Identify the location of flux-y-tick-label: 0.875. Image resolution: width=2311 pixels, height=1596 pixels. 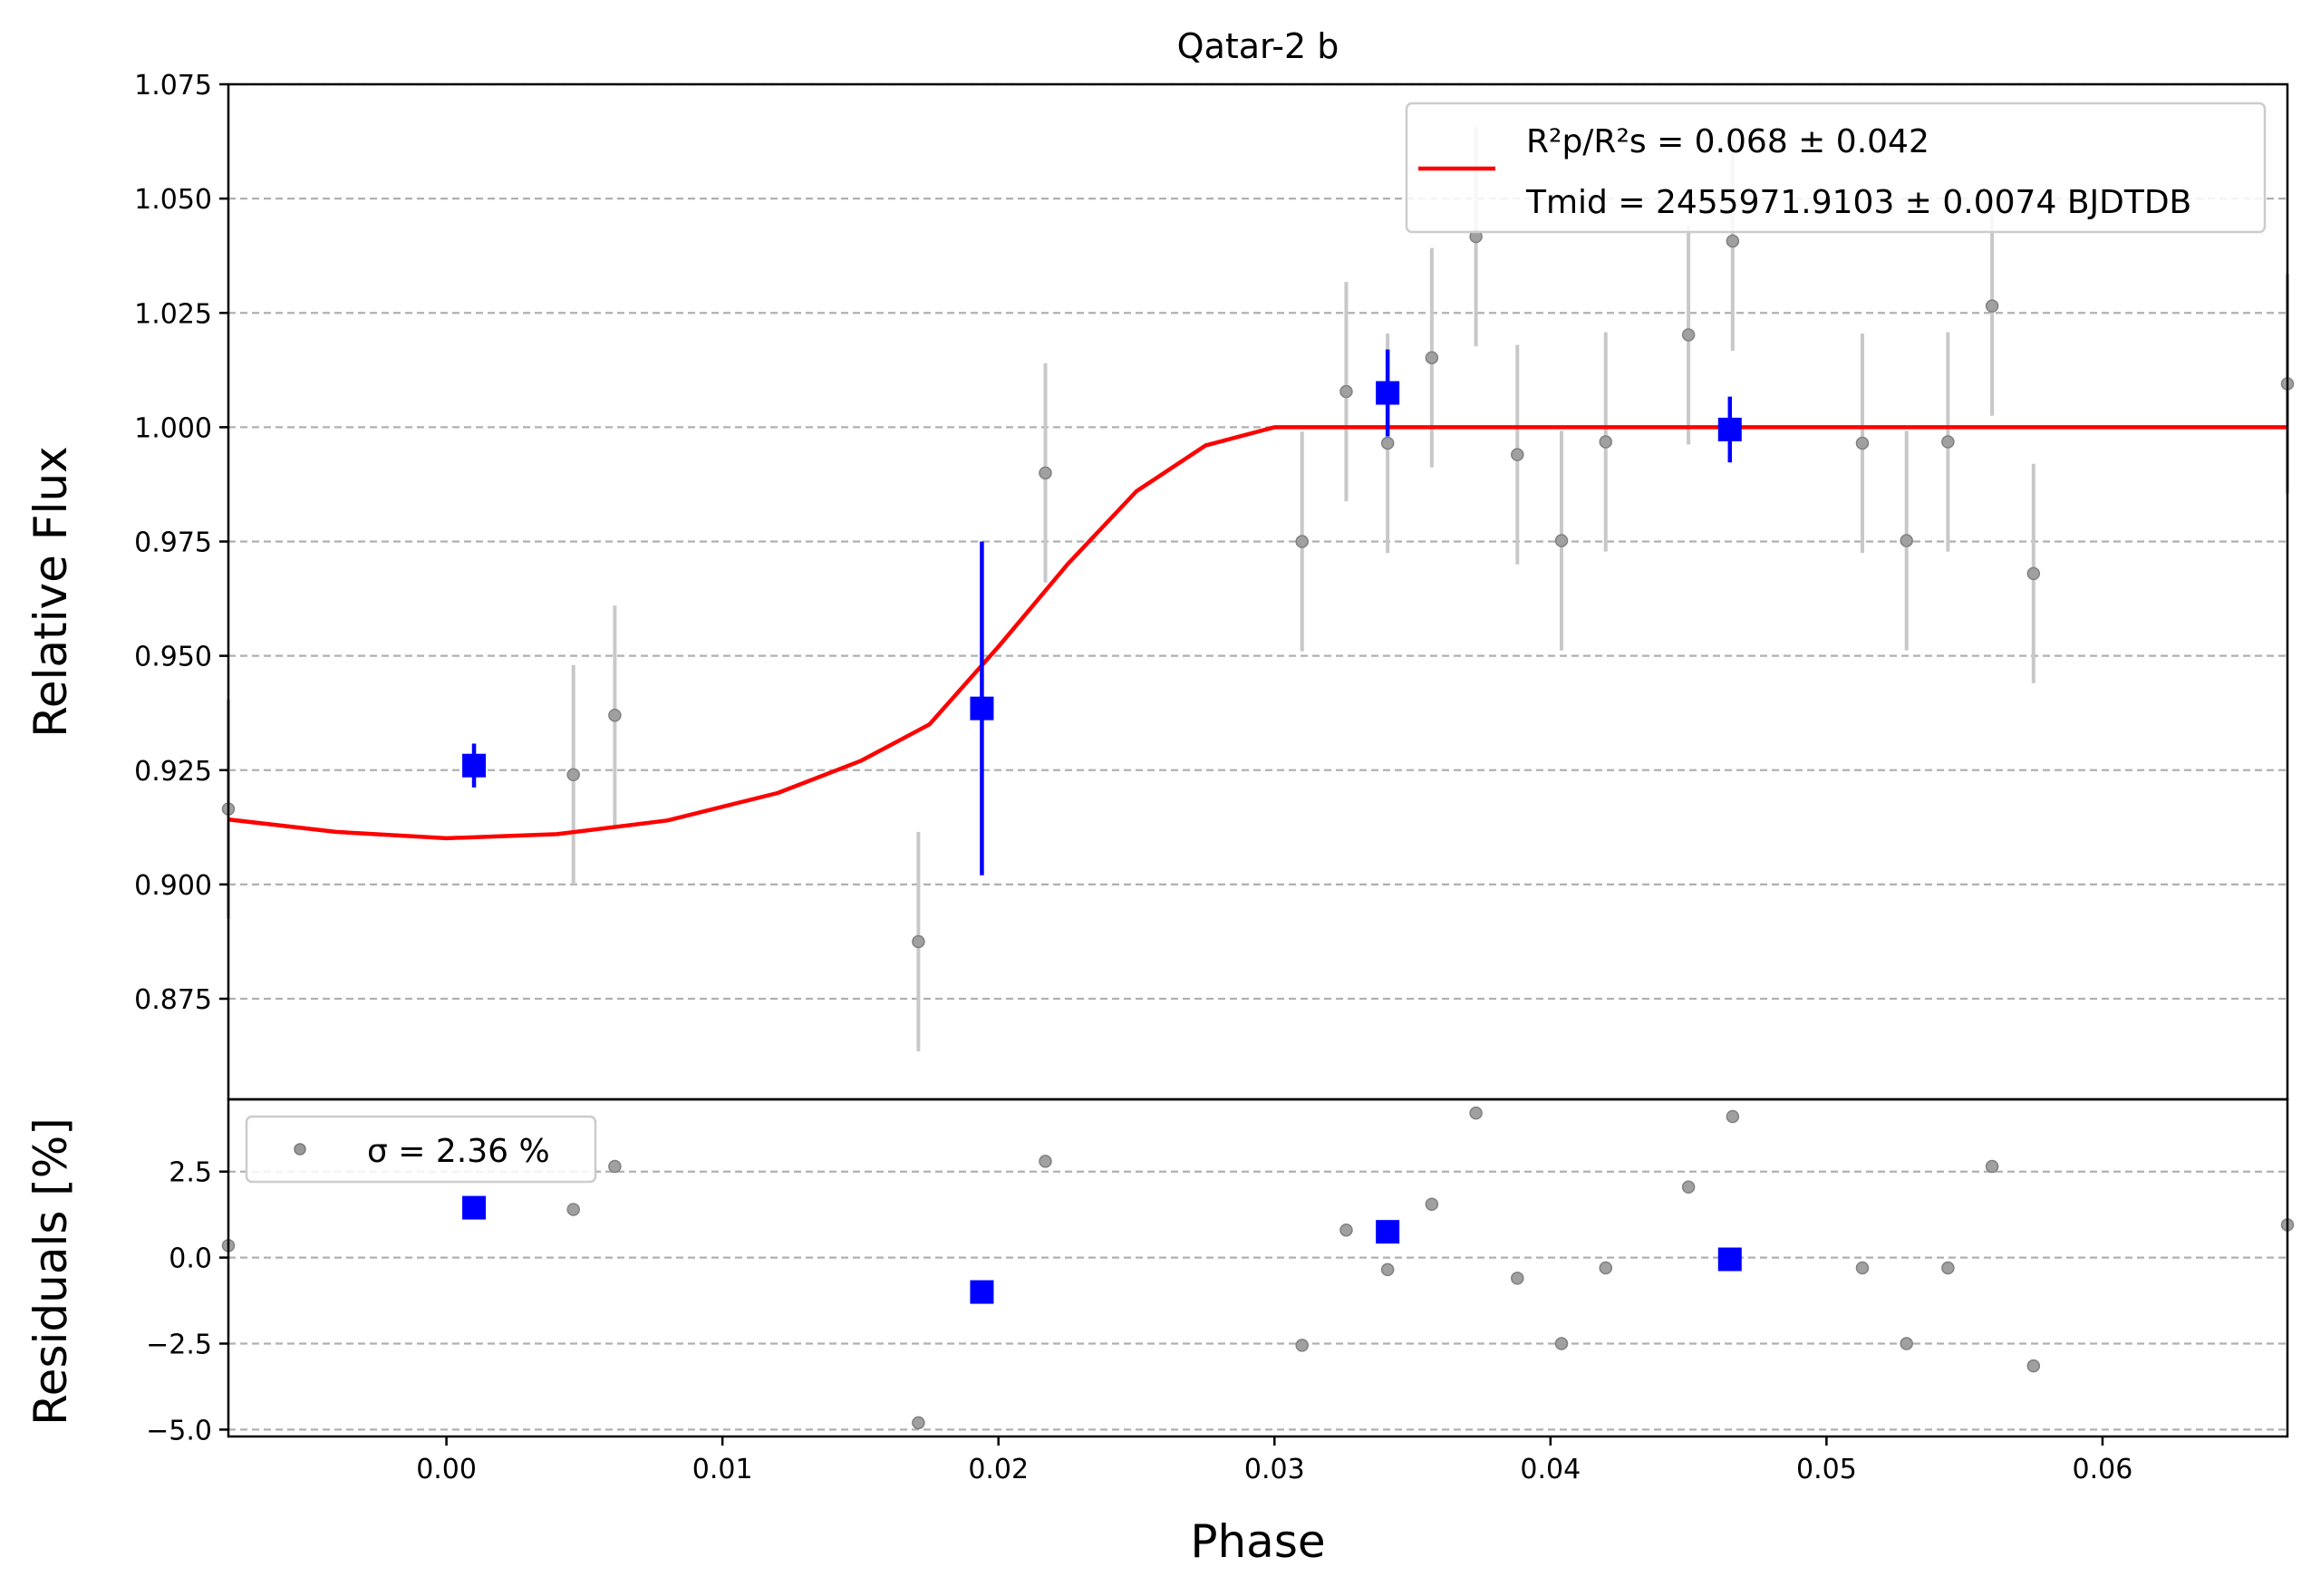
(173, 1000).